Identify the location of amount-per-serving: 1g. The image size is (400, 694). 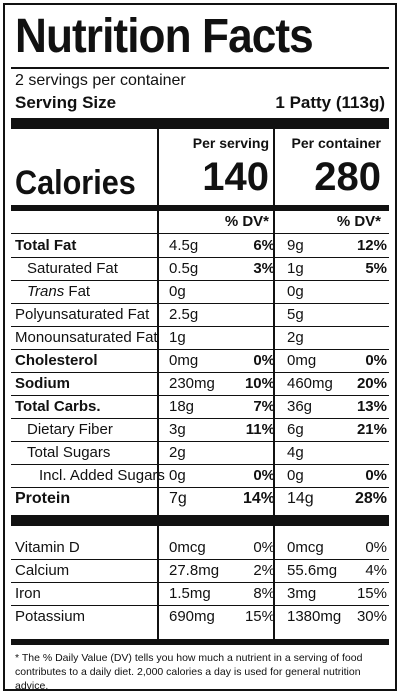
(177, 337).